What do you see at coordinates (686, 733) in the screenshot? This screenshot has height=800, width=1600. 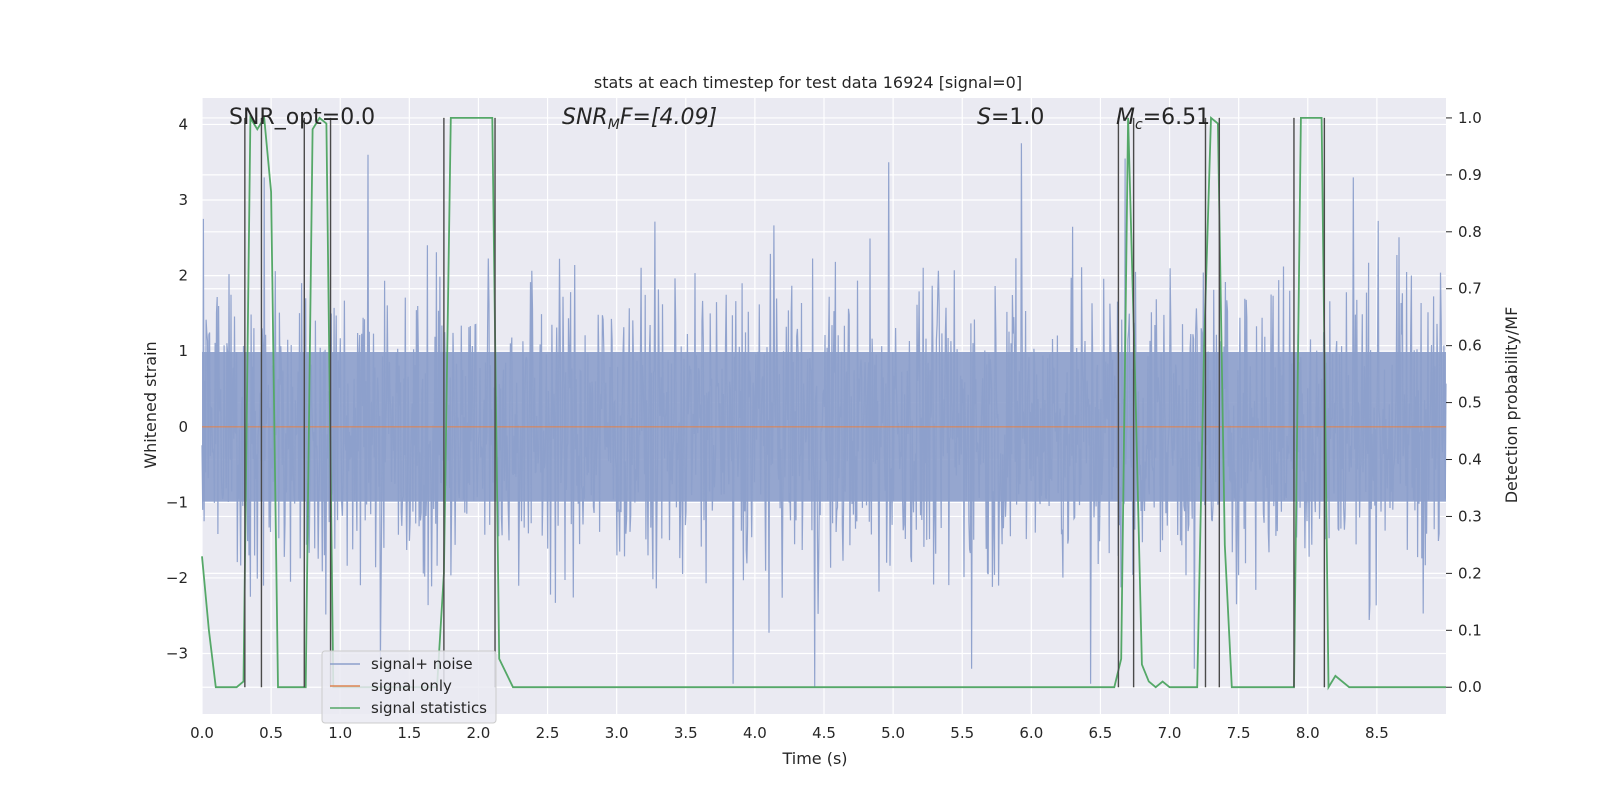 I see `x-tick-label: 3.5` at bounding box center [686, 733].